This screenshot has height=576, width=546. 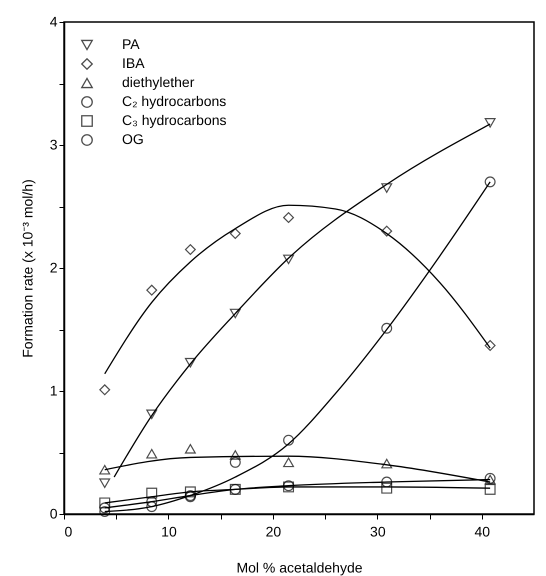 I want to click on x-tick-label: 30, so click(x=378, y=532).